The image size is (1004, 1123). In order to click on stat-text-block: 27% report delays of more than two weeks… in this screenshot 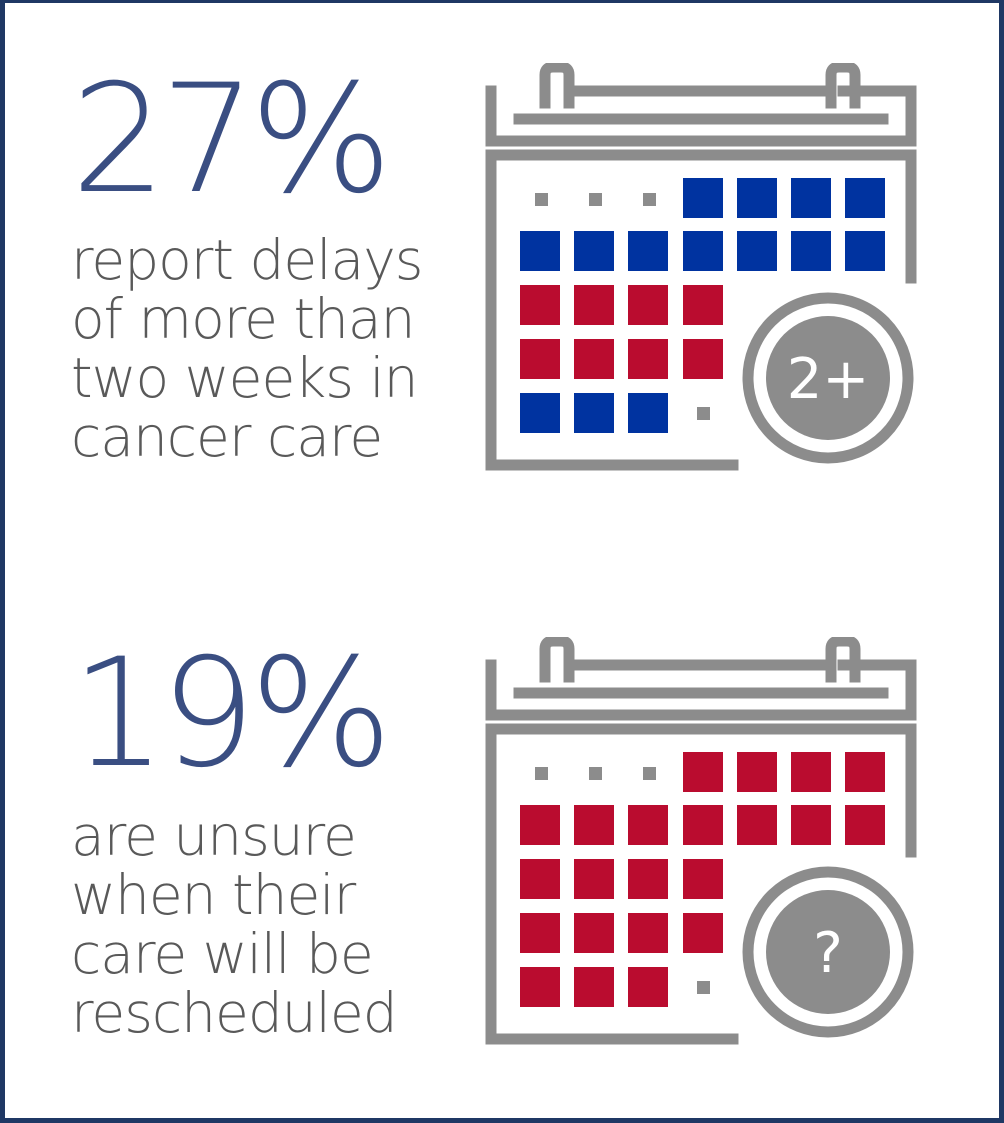, I will do `click(247, 261)`.